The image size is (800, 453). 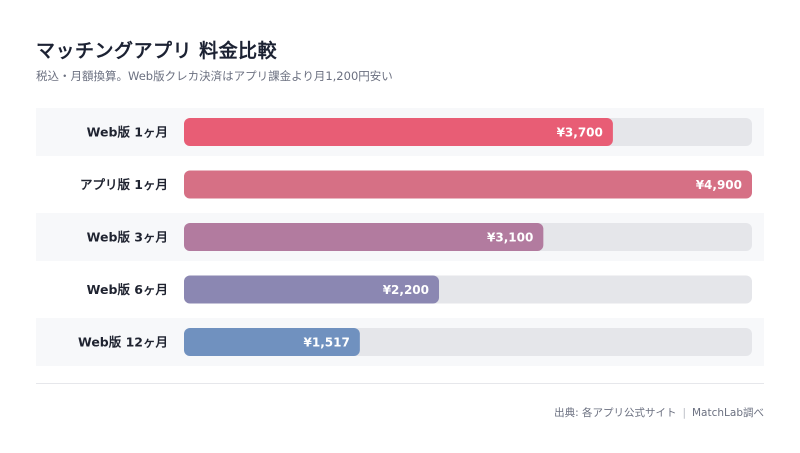 I want to click on category-label: Web版 1ヶ月, so click(x=127, y=132).